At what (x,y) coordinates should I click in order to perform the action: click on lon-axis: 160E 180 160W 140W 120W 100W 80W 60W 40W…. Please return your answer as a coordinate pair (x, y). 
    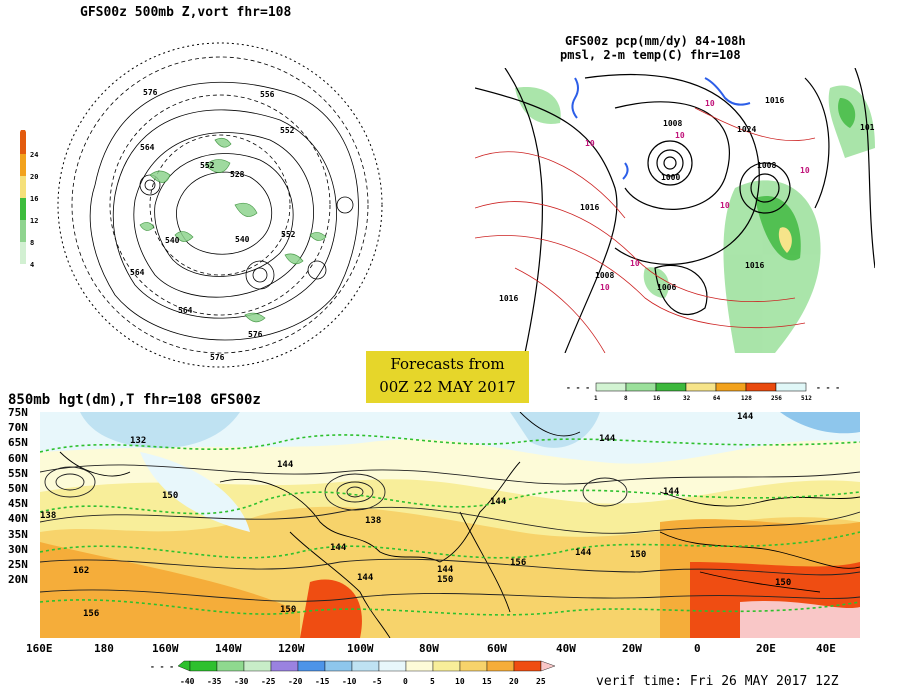
    Looking at the image, I should click on (441, 649).